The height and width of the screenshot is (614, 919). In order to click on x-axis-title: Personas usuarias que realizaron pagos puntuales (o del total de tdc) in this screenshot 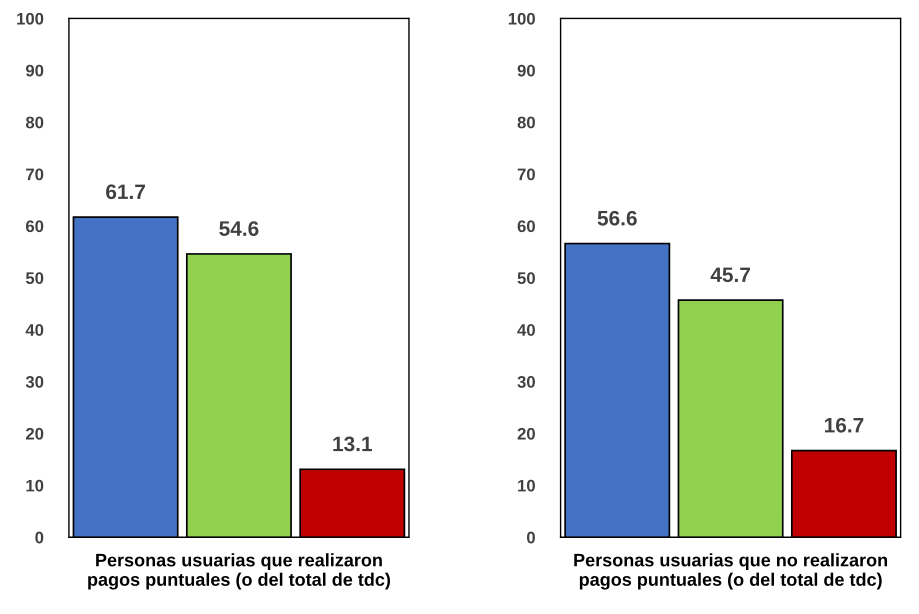, I will do `click(239, 571)`.